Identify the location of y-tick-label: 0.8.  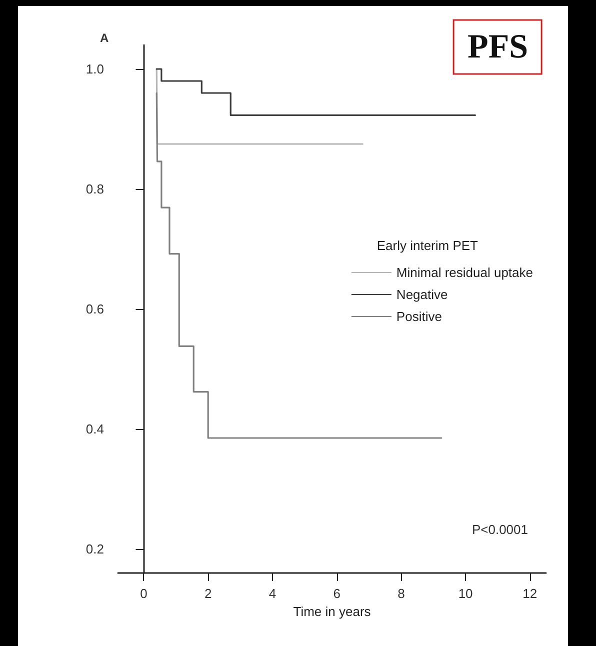
(95, 189).